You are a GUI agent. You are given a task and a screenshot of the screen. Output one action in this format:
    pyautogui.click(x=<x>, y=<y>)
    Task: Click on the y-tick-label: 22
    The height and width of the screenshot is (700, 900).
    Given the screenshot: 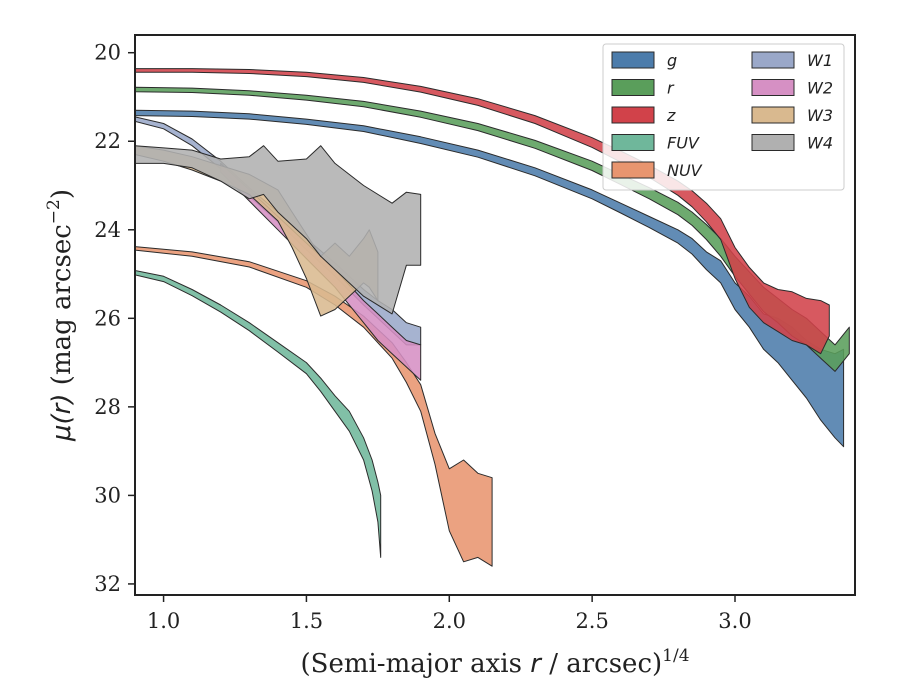 What is the action you would take?
    pyautogui.click(x=107, y=141)
    